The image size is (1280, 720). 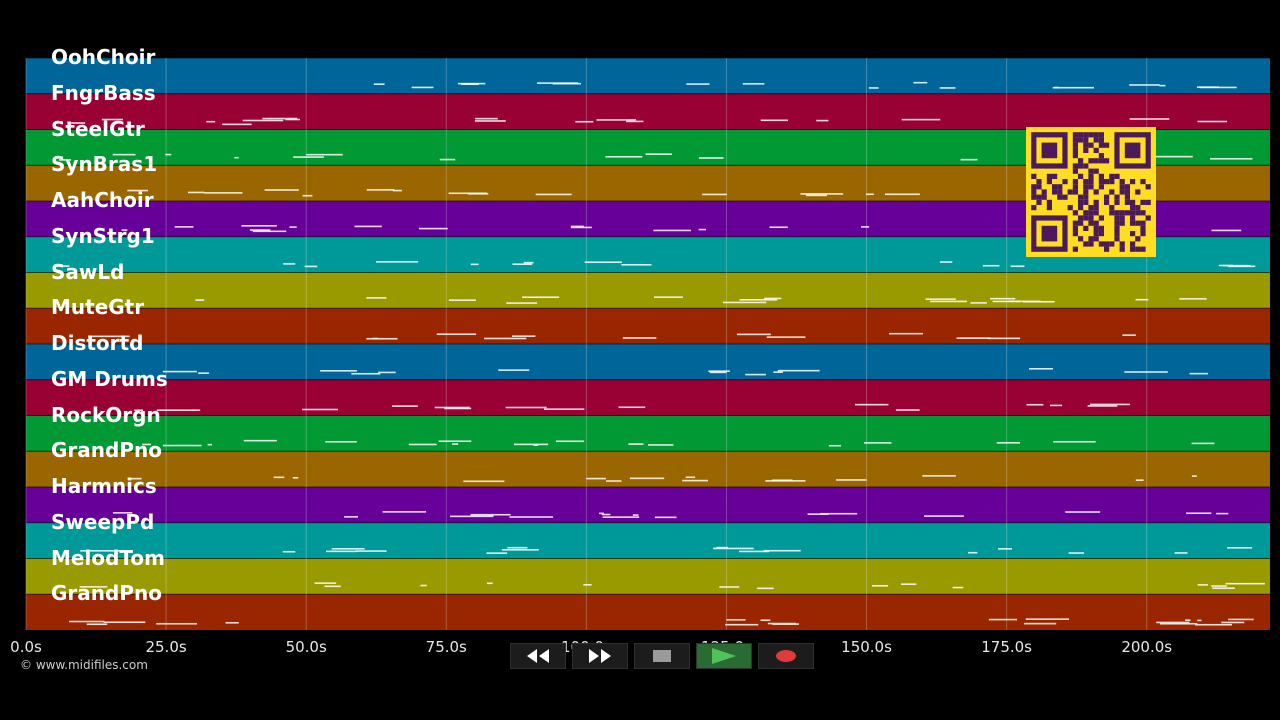 What do you see at coordinates (97, 343) in the screenshot?
I see `track-label: Distortd` at bounding box center [97, 343].